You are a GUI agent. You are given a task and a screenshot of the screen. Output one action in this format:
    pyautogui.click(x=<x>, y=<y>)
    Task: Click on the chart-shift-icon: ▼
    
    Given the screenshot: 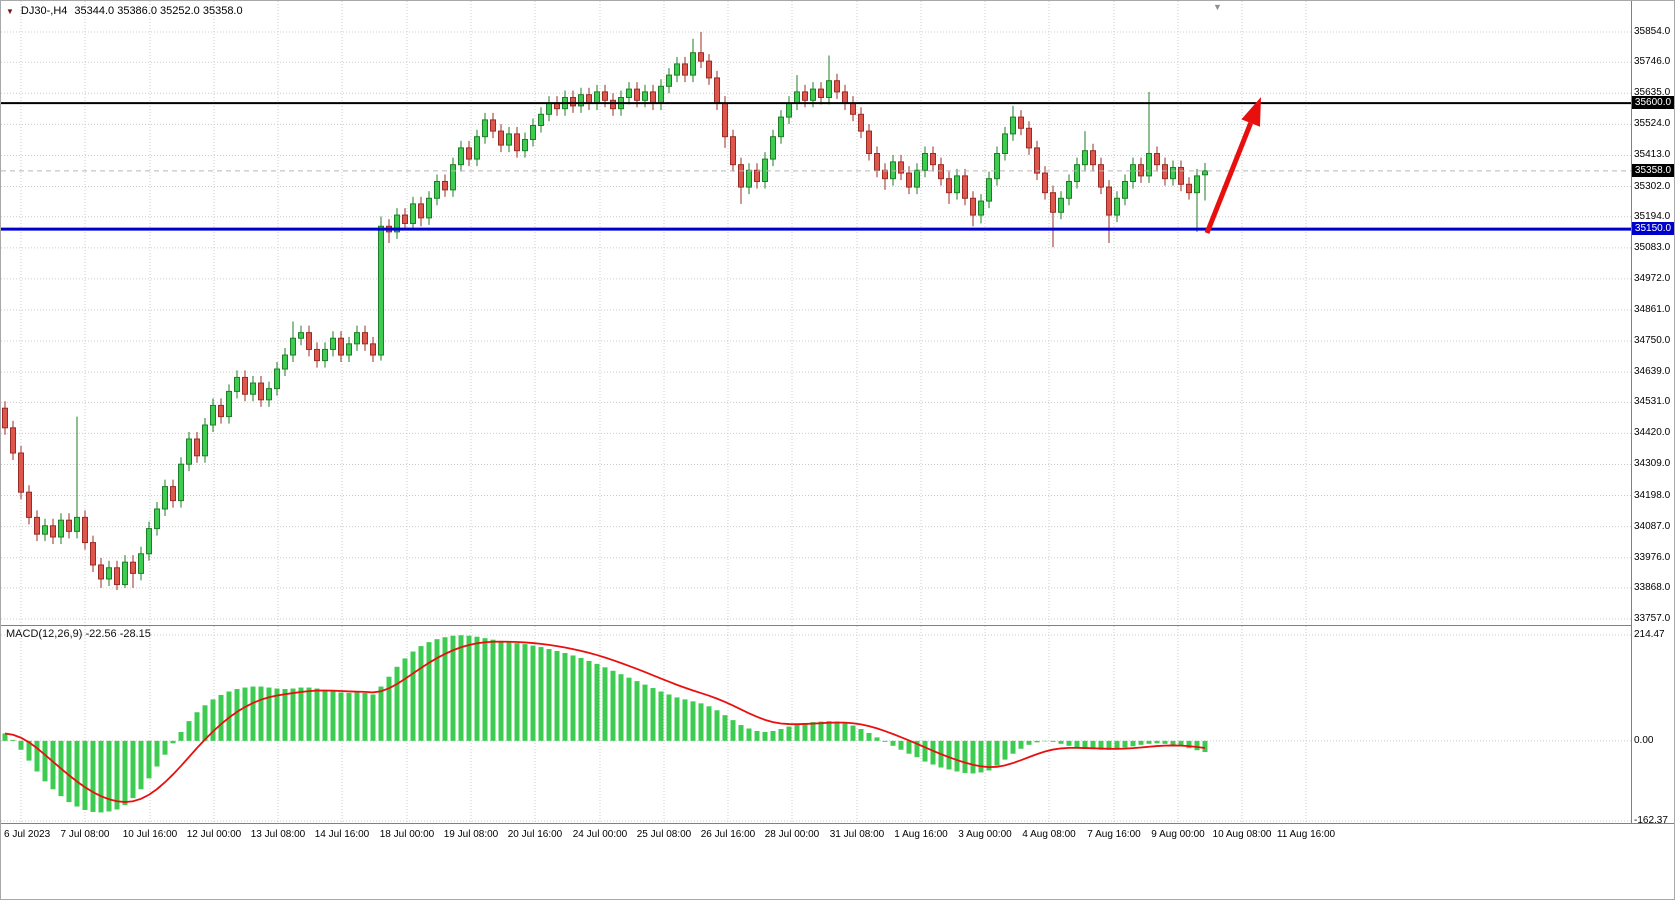 What is the action you would take?
    pyautogui.click(x=1217, y=7)
    